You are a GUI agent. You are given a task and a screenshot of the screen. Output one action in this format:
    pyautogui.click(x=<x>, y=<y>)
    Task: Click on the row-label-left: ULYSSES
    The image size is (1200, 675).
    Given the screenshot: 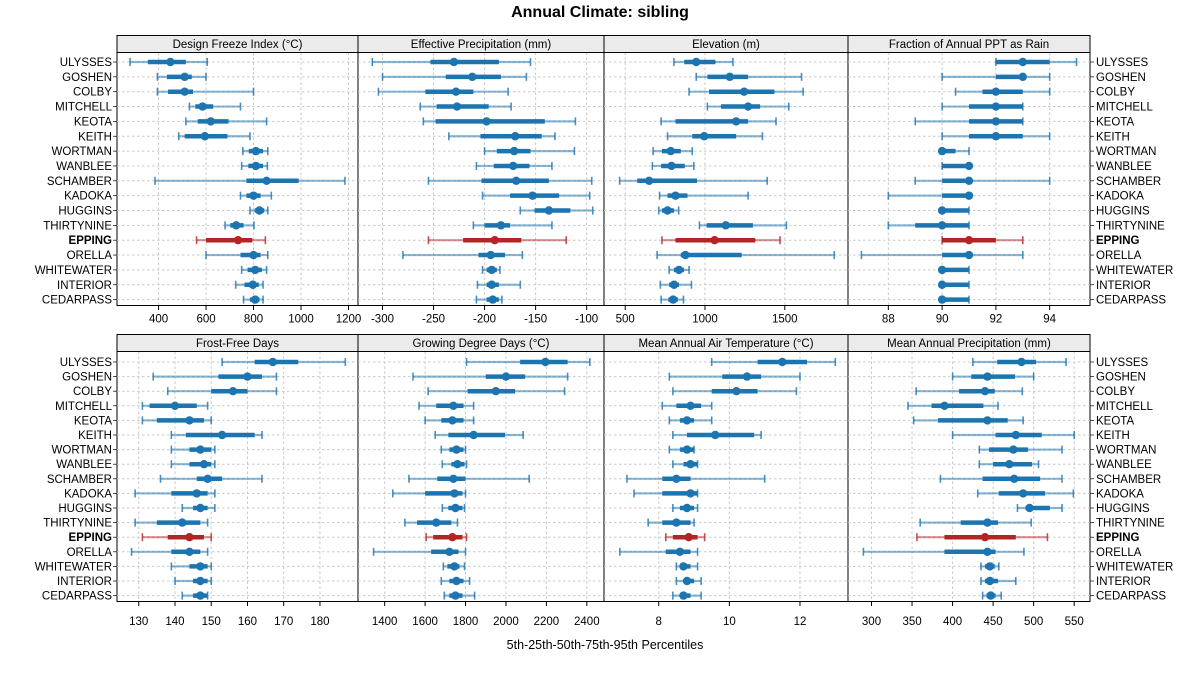 What is the action you would take?
    pyautogui.click(x=86, y=363)
    